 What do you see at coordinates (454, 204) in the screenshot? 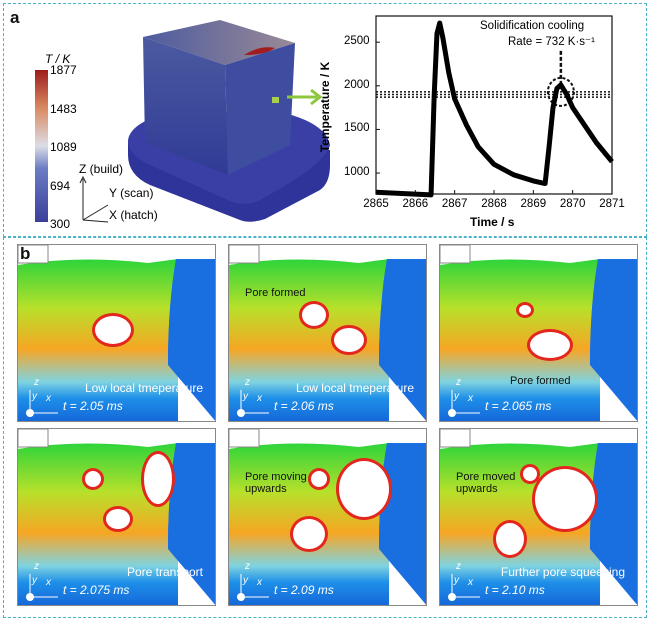
I see `x-tick-label: 2867` at bounding box center [454, 204].